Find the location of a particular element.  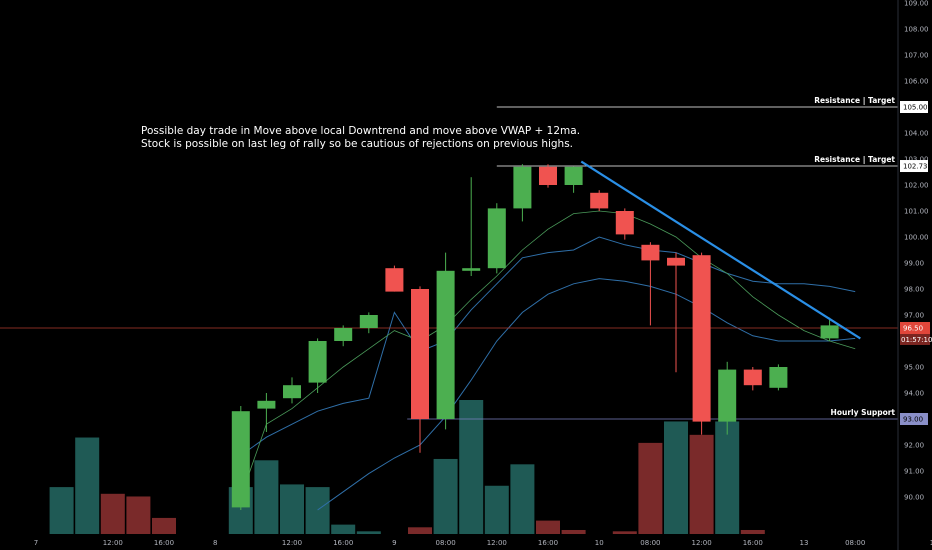

y-tick-label: 95.00 is located at coordinates (914, 368).